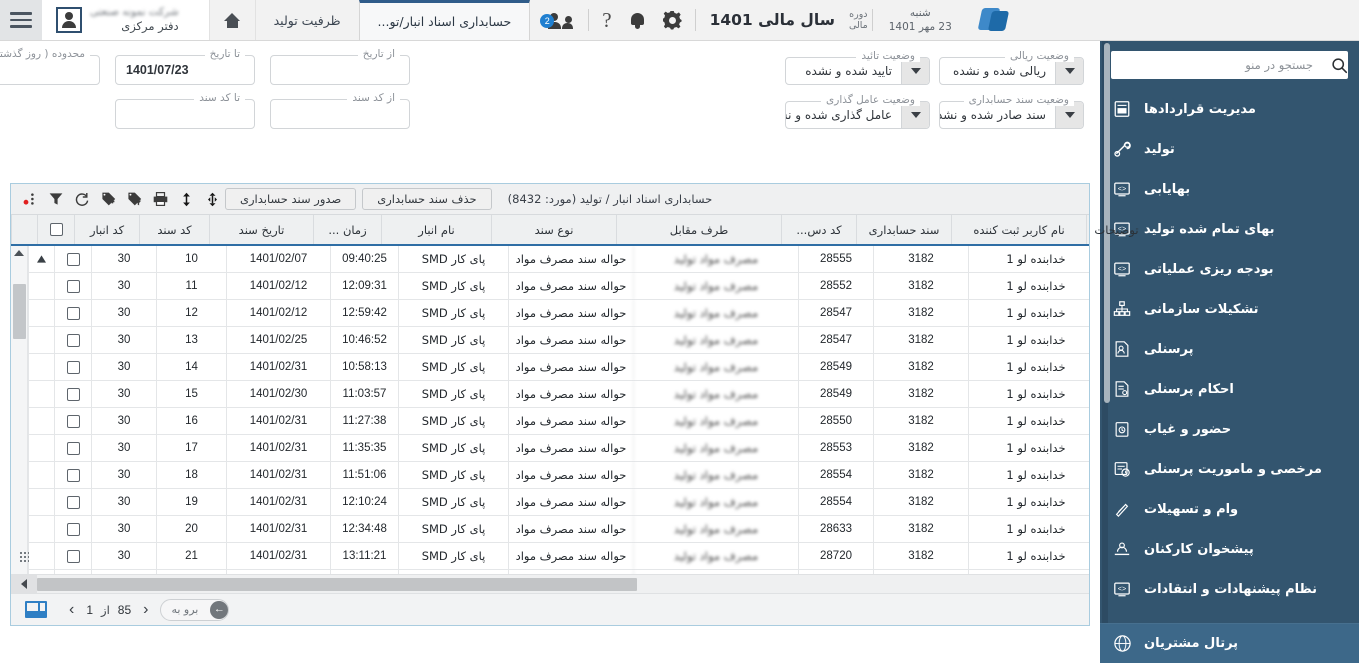 The width and height of the screenshot is (1359, 663). I want to click on filter-approval-status: وضعیت تائید تایید شده و نشده, so click(857, 67).